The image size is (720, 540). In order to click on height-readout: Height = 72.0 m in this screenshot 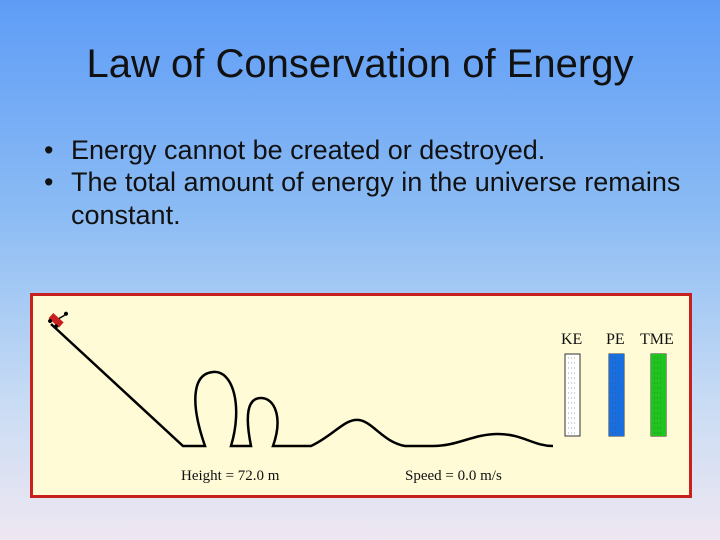, I will do `click(230, 476)`.